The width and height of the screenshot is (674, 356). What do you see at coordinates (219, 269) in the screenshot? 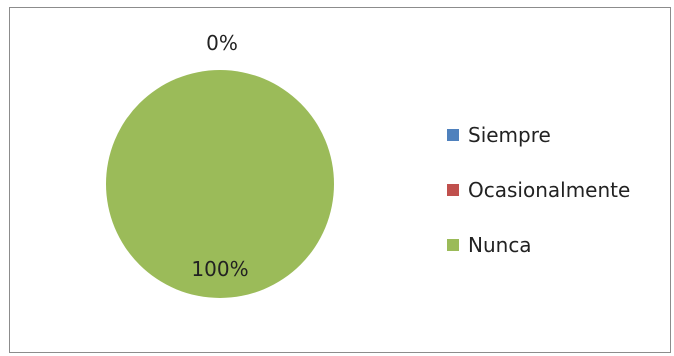
I see `data-label-nunca: 100%` at bounding box center [219, 269].